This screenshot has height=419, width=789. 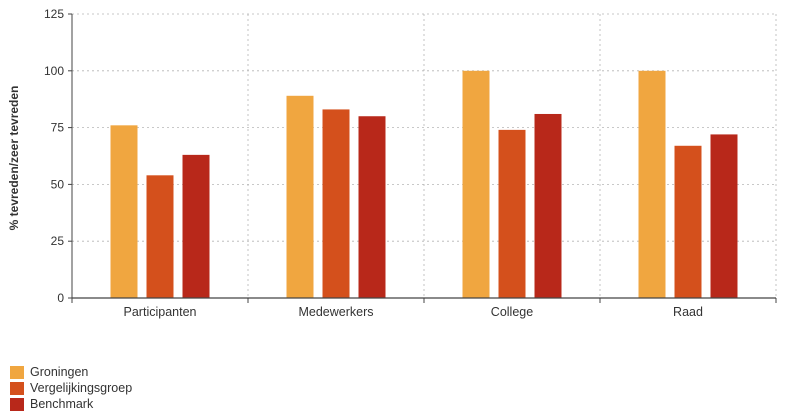 What do you see at coordinates (512, 213) in the screenshot?
I see `bar-vergelijkingsgroep-college` at bounding box center [512, 213].